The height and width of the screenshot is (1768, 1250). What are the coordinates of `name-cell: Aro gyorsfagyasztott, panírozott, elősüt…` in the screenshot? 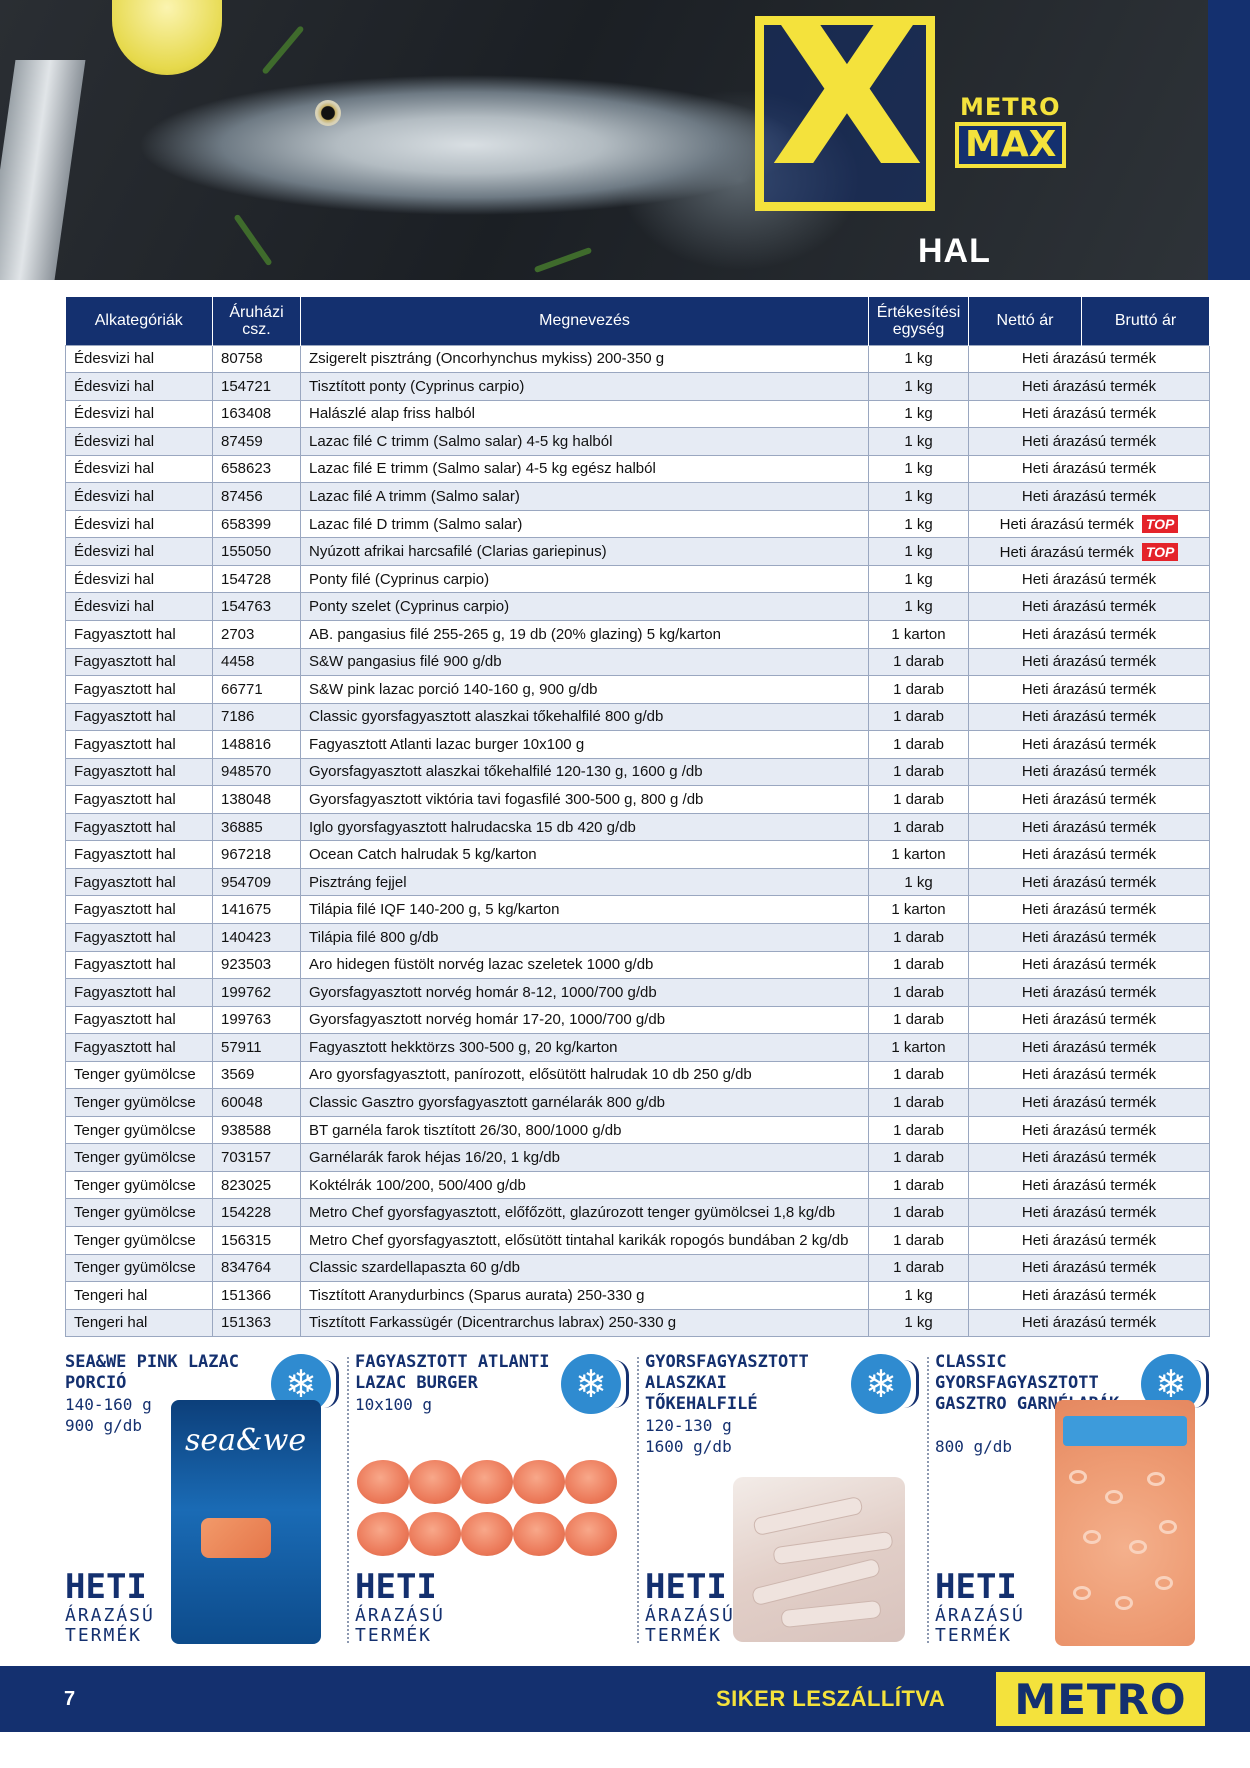 It's located at (584, 1075).